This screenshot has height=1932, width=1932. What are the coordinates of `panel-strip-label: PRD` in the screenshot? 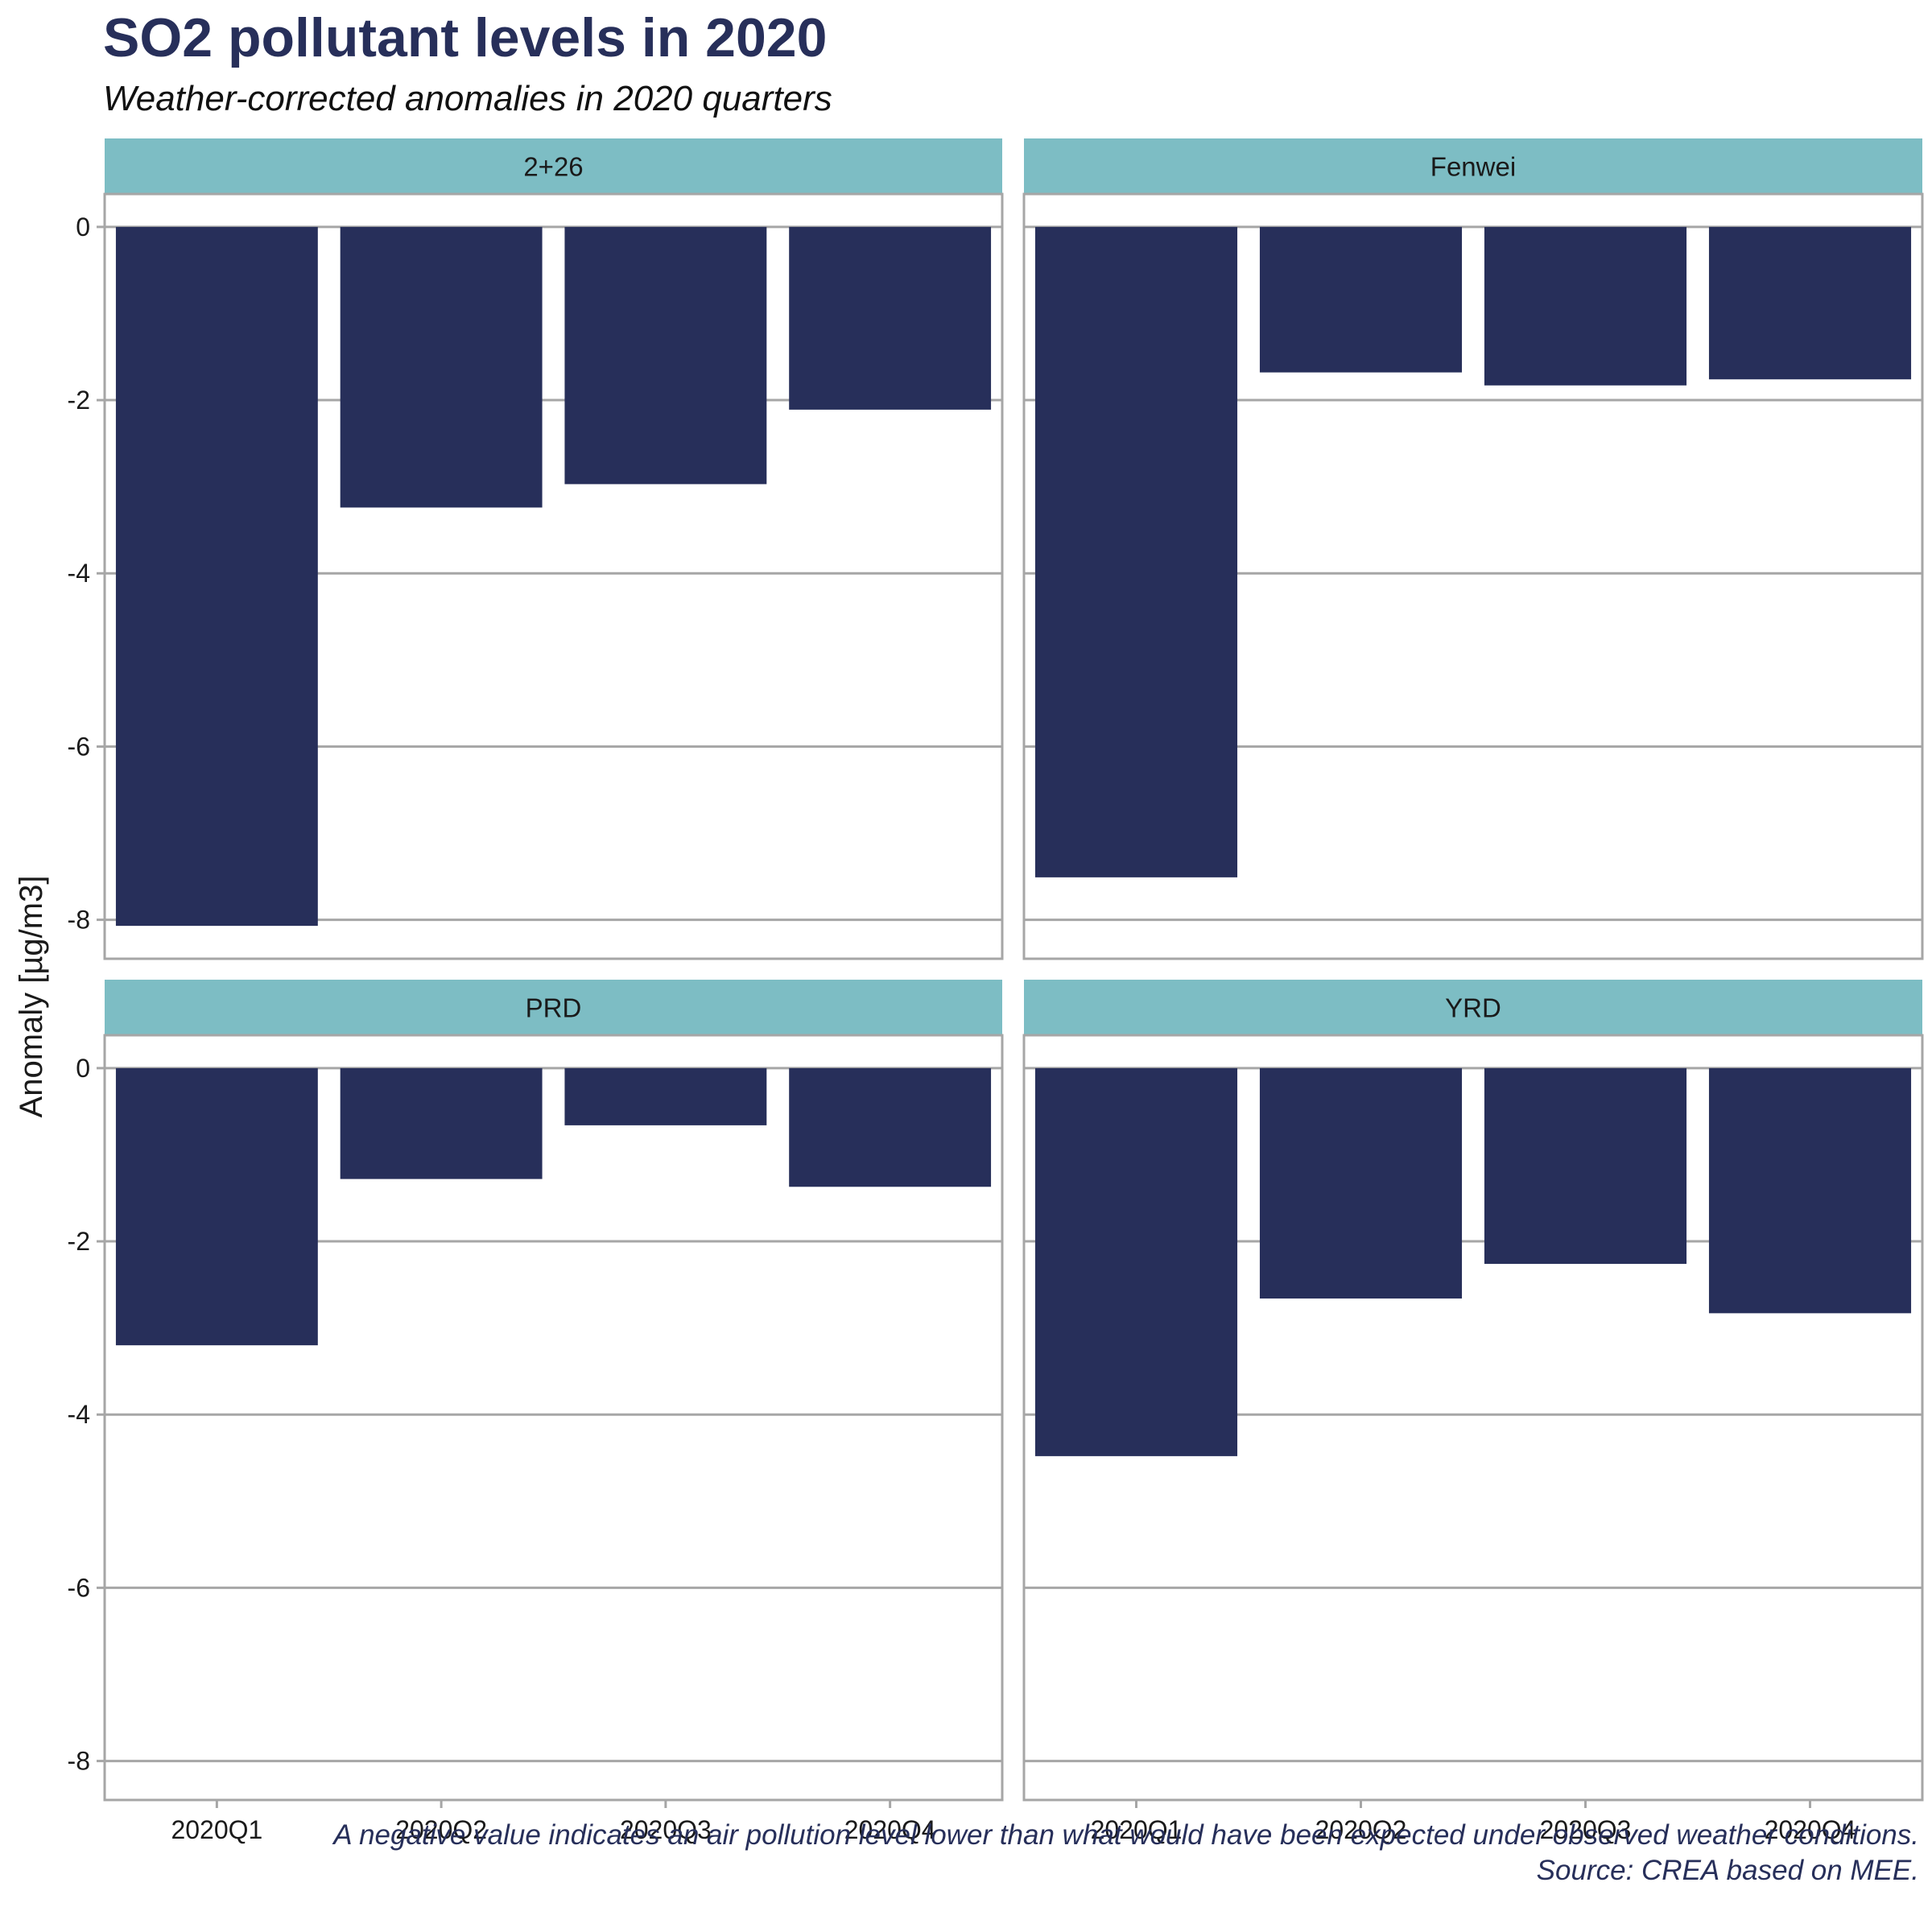 It's located at (554, 1008).